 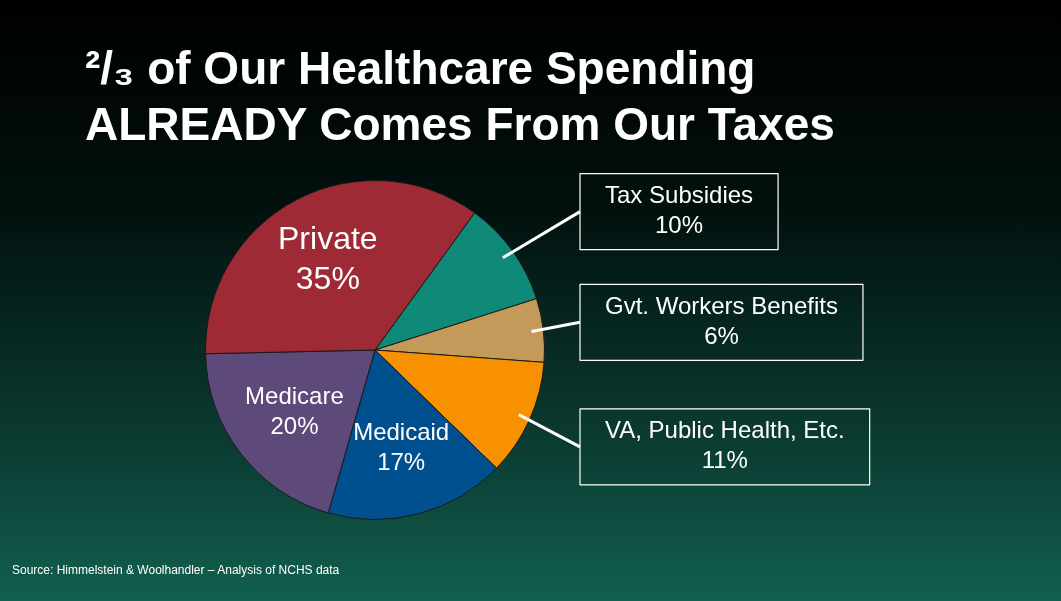 What do you see at coordinates (327, 277) in the screenshot?
I see `data-label: 35%` at bounding box center [327, 277].